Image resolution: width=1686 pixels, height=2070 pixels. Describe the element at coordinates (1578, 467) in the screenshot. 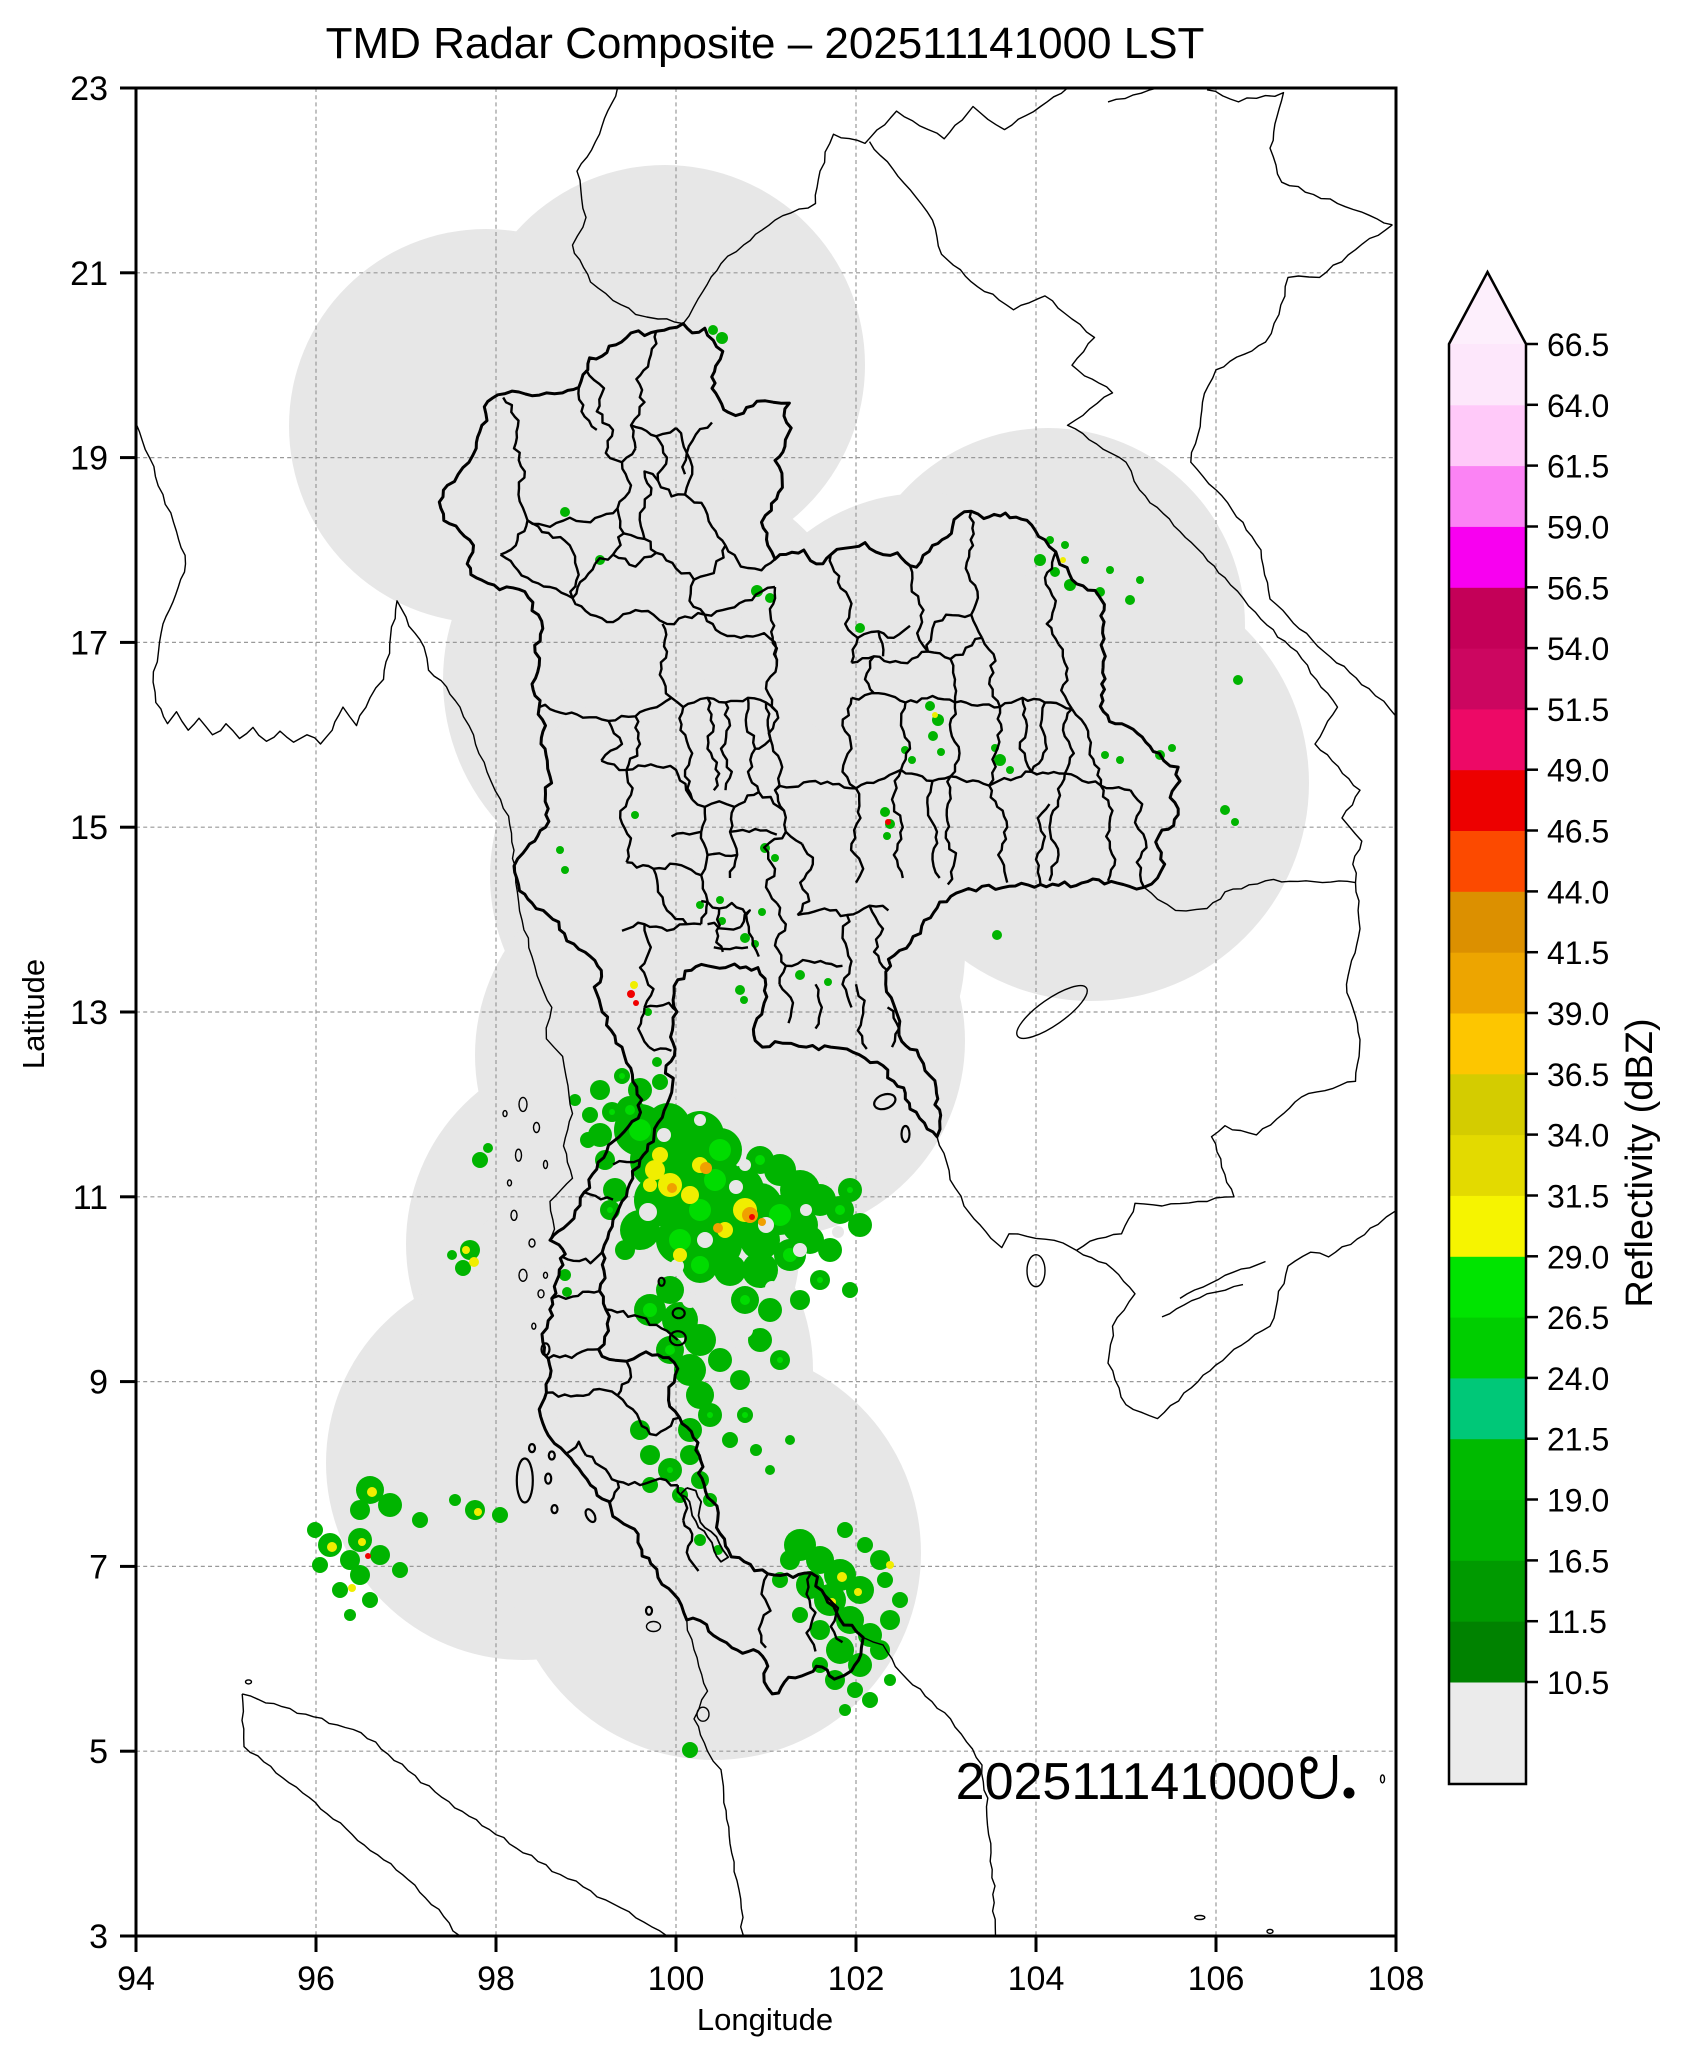

I see `svg-text: 61.5` at that location.